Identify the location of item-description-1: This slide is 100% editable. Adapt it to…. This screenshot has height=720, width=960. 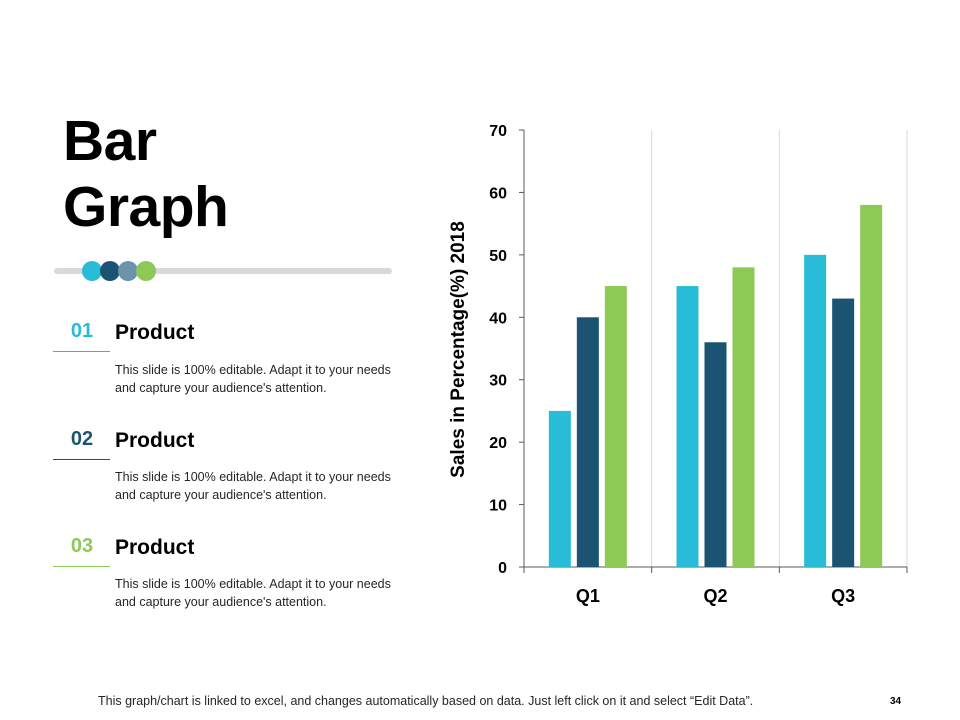
(253, 379).